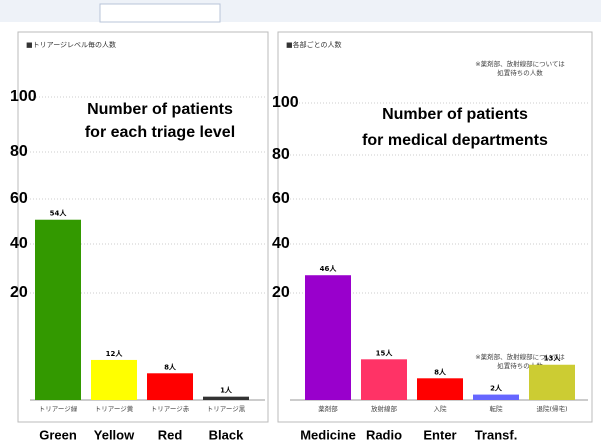 The height and width of the screenshot is (444, 601). Describe the element at coordinates (114, 434) in the screenshot. I see `english-label: Yellow` at that location.